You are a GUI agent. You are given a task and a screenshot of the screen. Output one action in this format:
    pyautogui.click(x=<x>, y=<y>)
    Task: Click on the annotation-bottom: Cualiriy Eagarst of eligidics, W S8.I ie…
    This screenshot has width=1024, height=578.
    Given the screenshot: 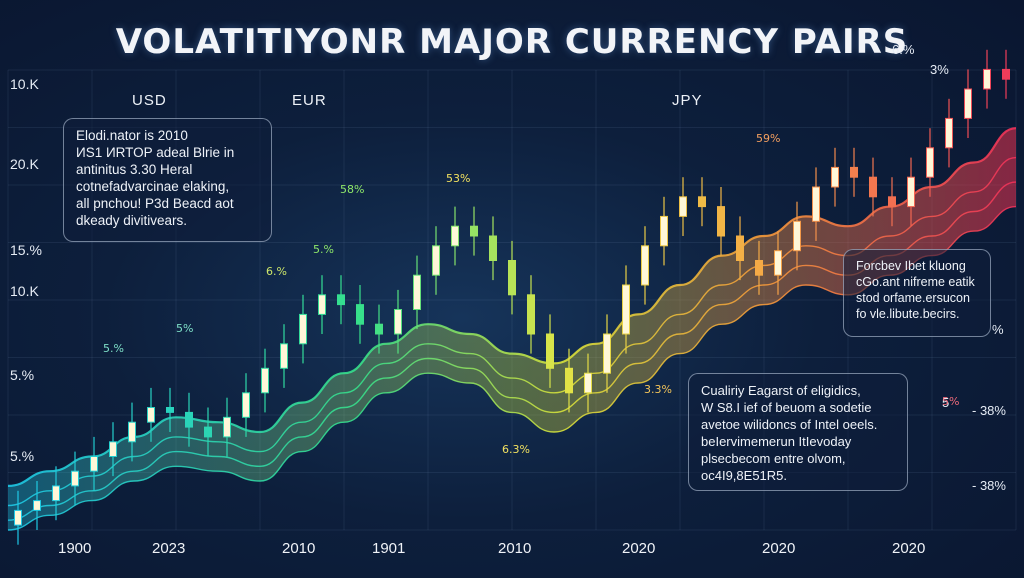 What is the action you would take?
    pyautogui.click(x=798, y=432)
    